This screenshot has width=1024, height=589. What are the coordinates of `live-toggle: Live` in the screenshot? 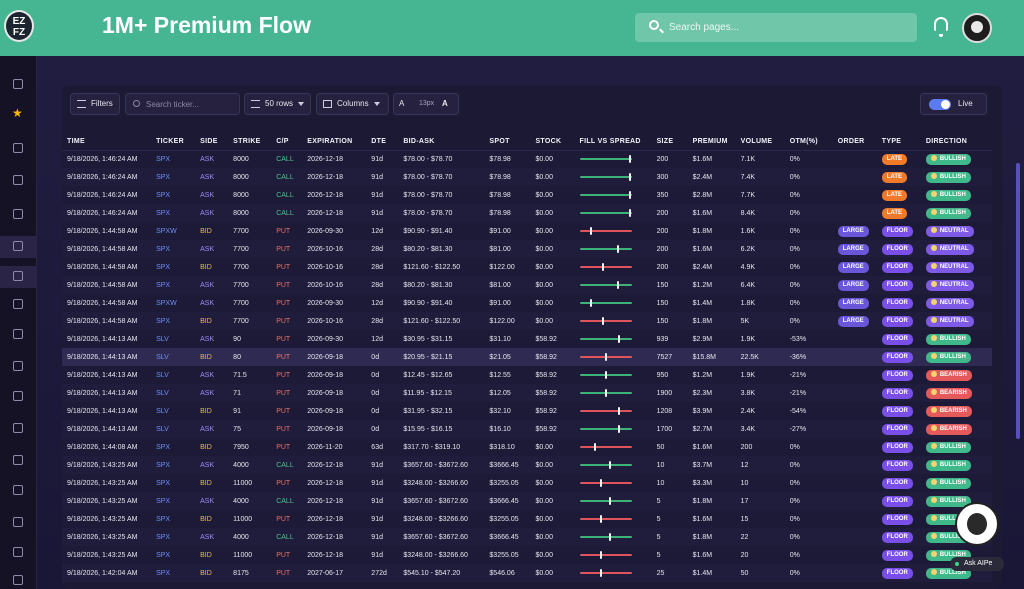 It's located at (953, 104).